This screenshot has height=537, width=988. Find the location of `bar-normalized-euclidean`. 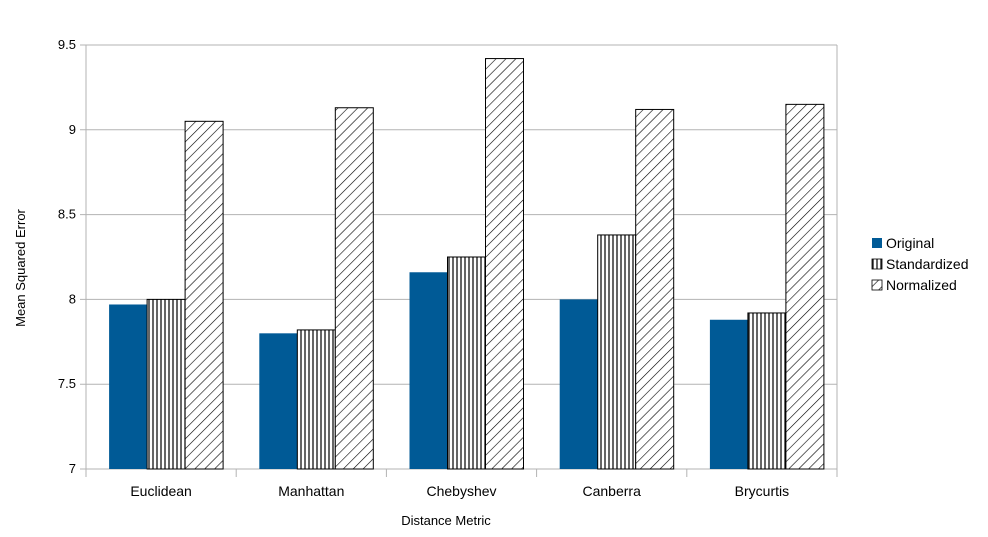

bar-normalized-euclidean is located at coordinates (204, 295).